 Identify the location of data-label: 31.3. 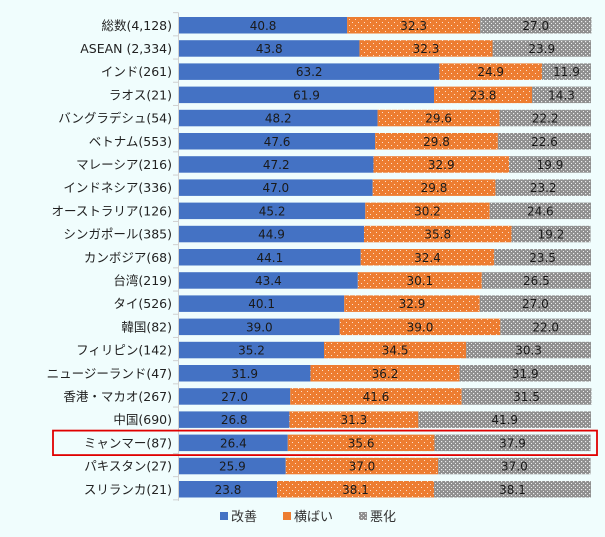
(354, 420).